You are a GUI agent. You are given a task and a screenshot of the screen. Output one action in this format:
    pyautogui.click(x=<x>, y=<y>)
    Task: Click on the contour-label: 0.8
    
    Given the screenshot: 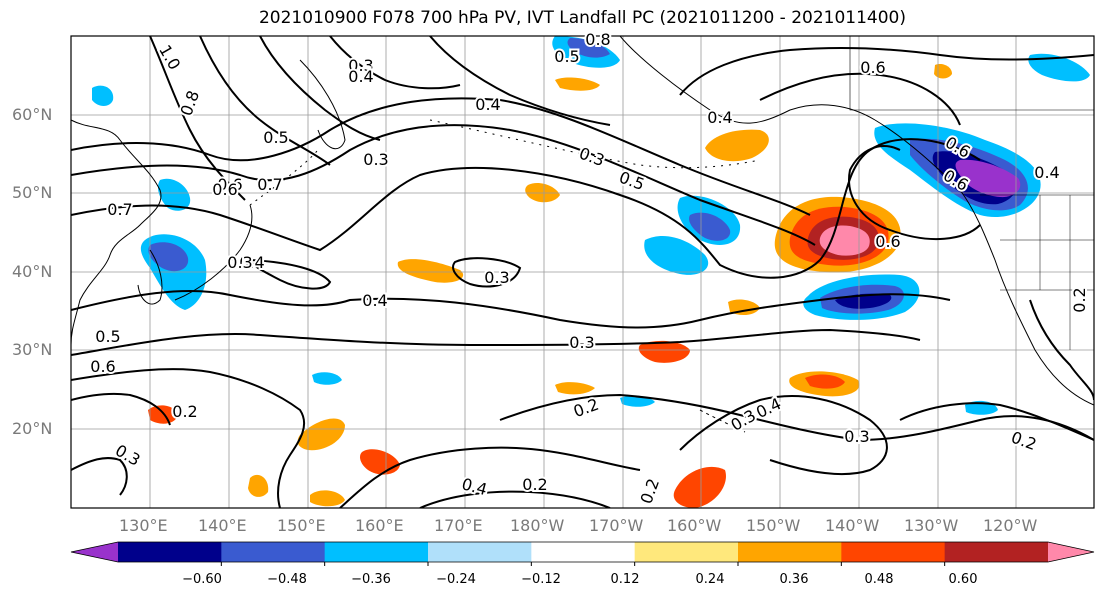 What is the action you would take?
    pyautogui.click(x=597, y=39)
    